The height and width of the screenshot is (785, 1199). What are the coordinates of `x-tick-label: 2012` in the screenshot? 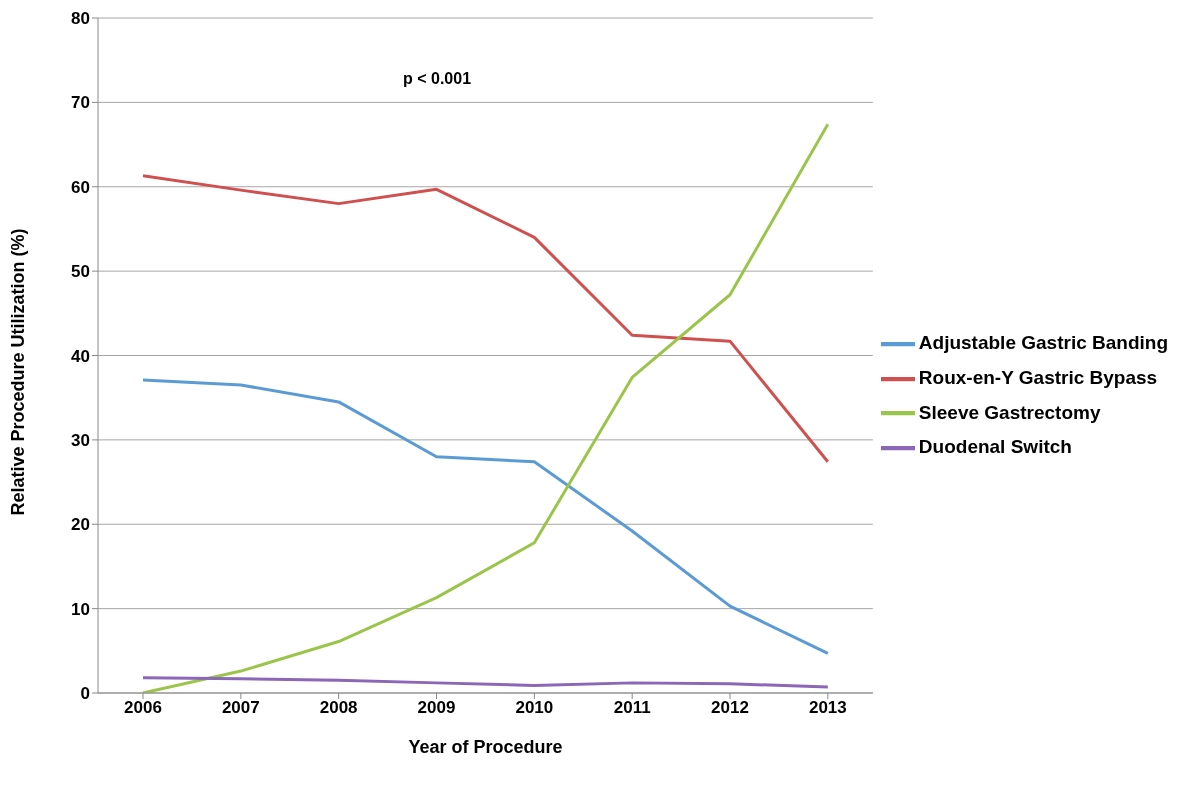 It's located at (730, 708).